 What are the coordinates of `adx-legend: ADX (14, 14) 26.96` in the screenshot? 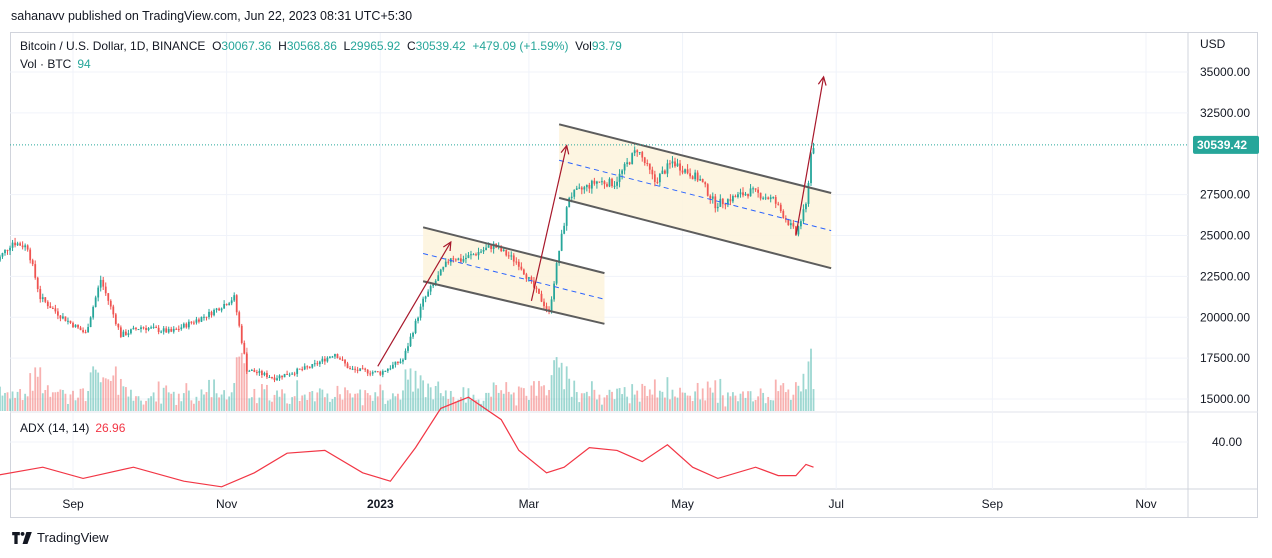 It's located at (72, 428).